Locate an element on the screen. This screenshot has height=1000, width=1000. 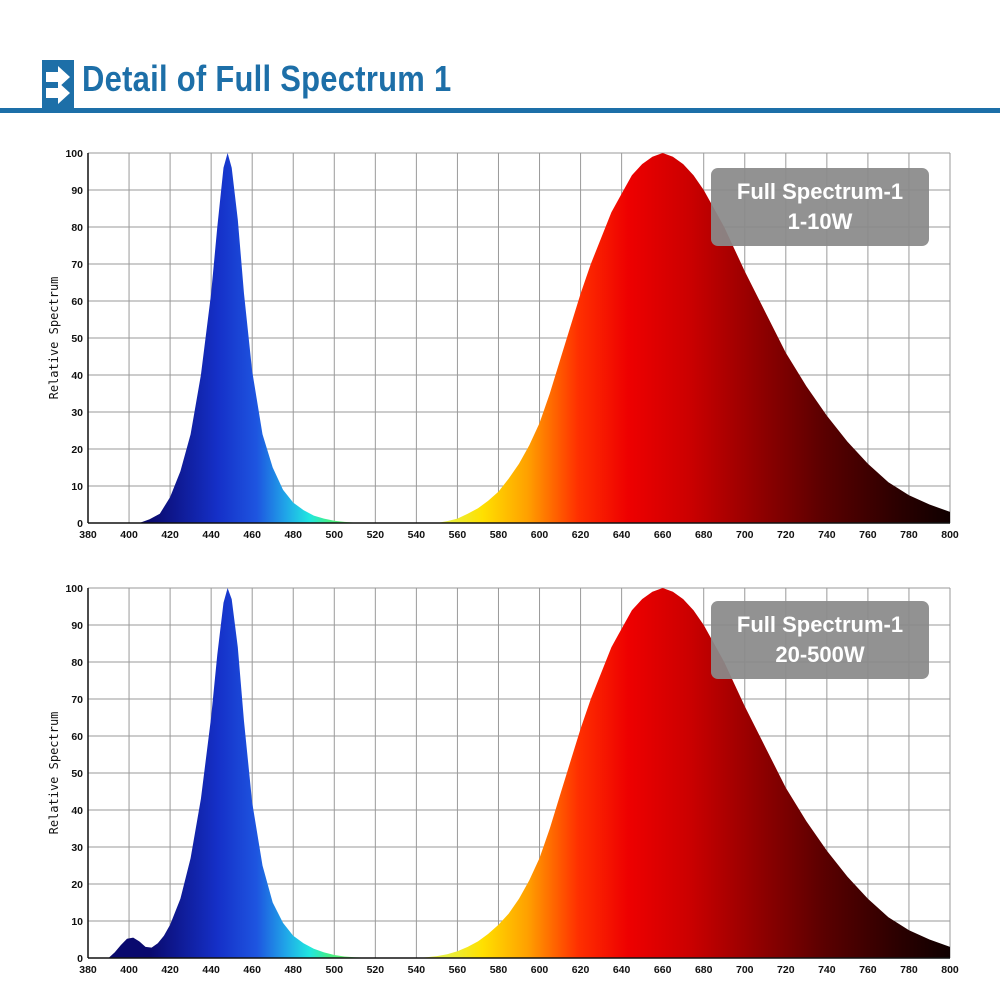
page-title: Detail of Full Spectrum 1 is located at coordinates (267, 78).